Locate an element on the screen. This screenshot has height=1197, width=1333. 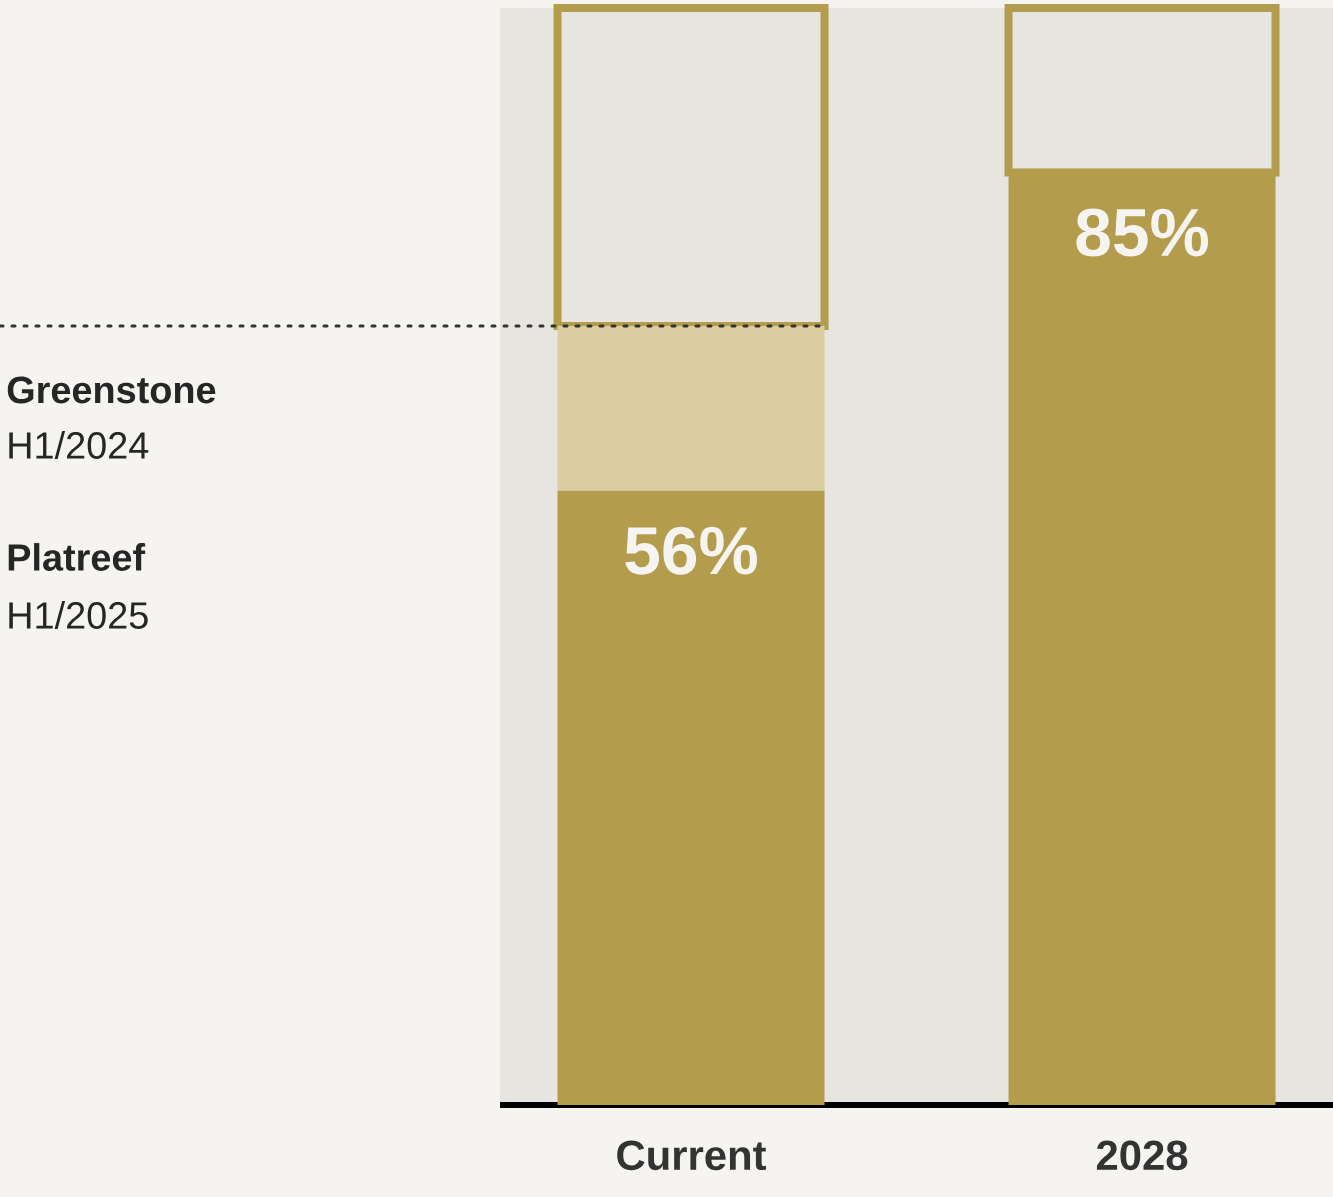
text: Platreef is located at coordinates (77, 557).